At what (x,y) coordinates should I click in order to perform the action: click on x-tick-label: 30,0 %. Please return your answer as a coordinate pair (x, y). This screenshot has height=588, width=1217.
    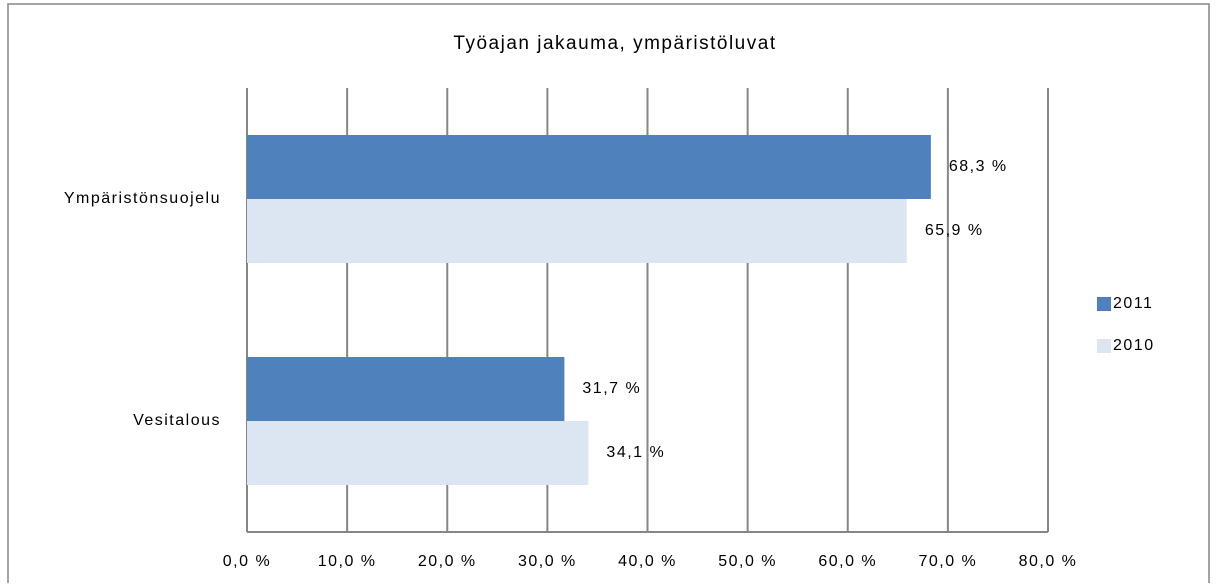
    Looking at the image, I should click on (547, 561).